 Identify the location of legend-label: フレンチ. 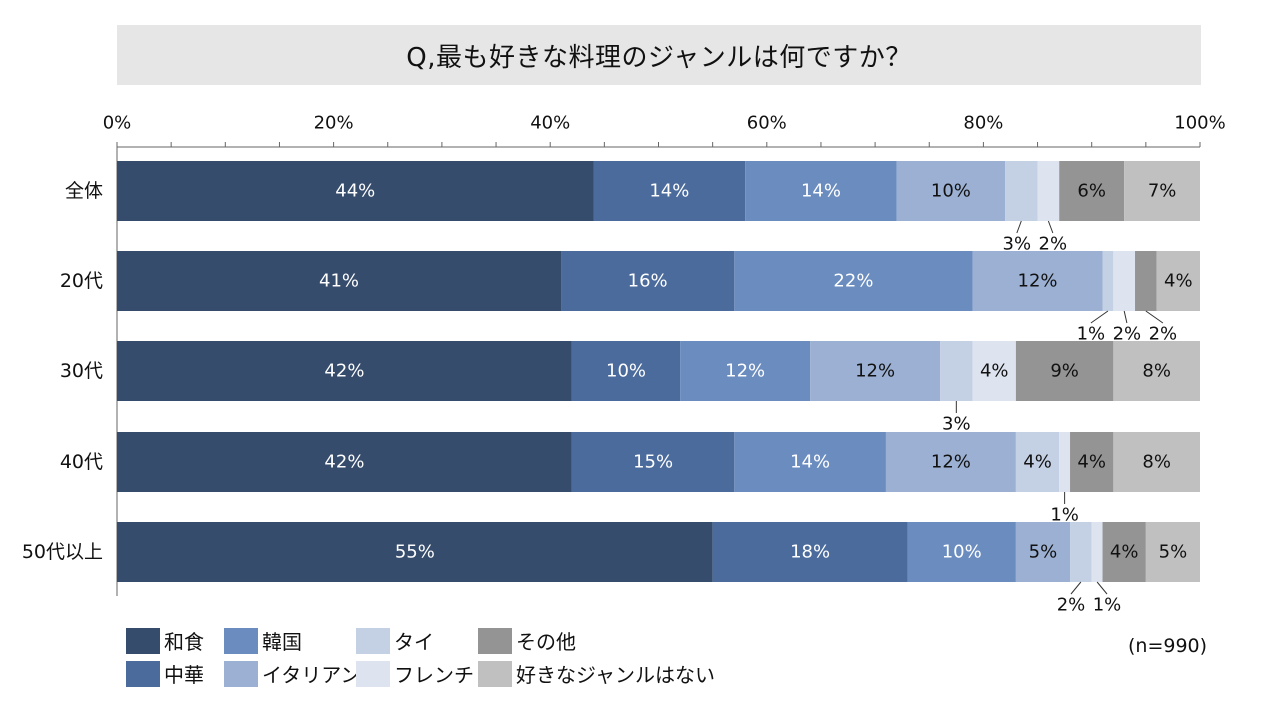
(434, 675).